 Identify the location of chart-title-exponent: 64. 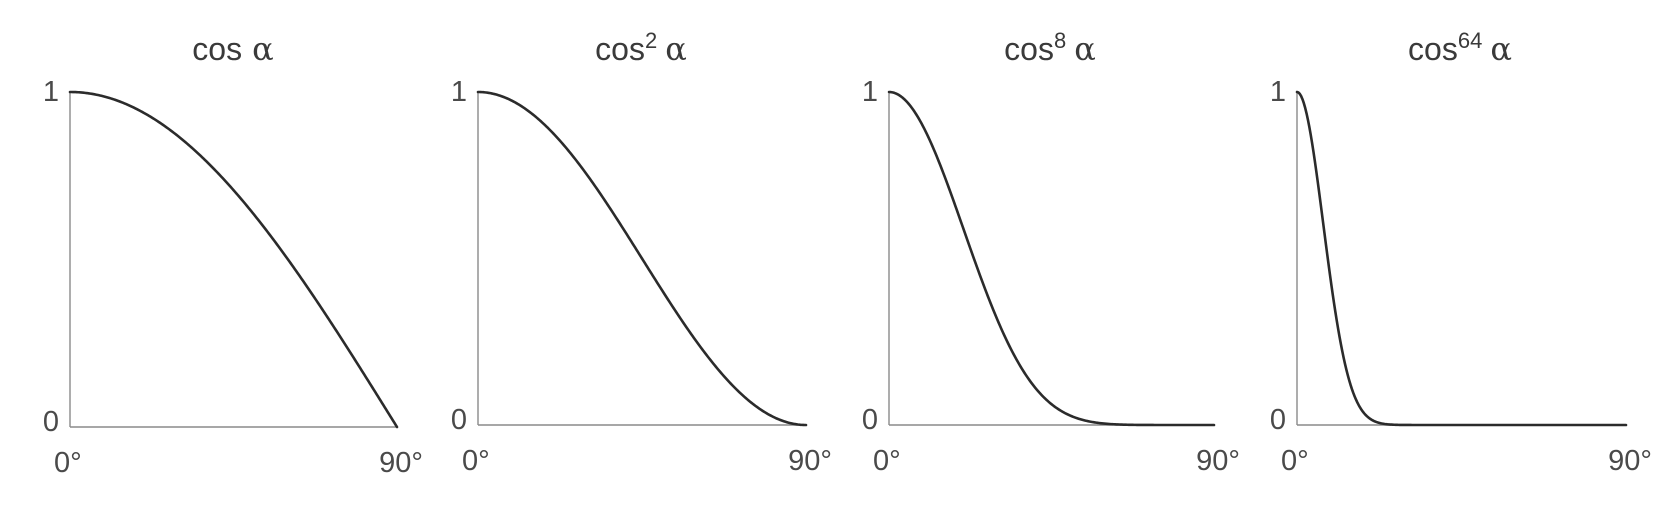
(1470, 40).